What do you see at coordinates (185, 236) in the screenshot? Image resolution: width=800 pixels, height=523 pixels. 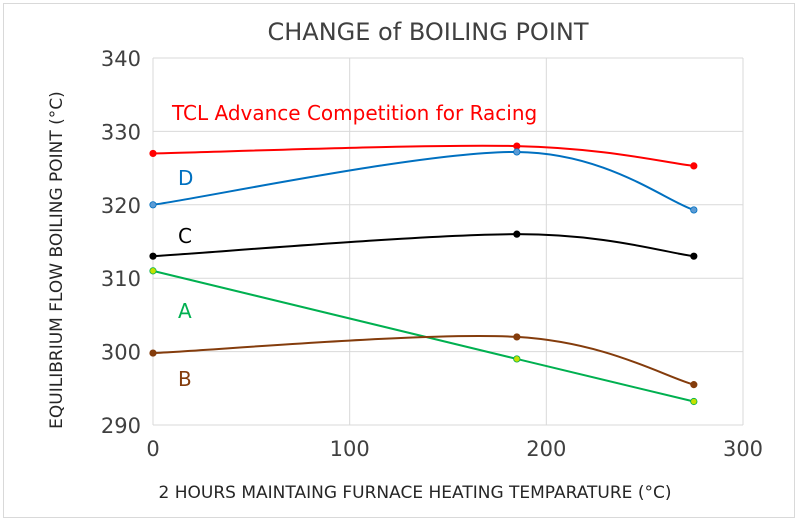 I see `series-label: C` at bounding box center [185, 236].